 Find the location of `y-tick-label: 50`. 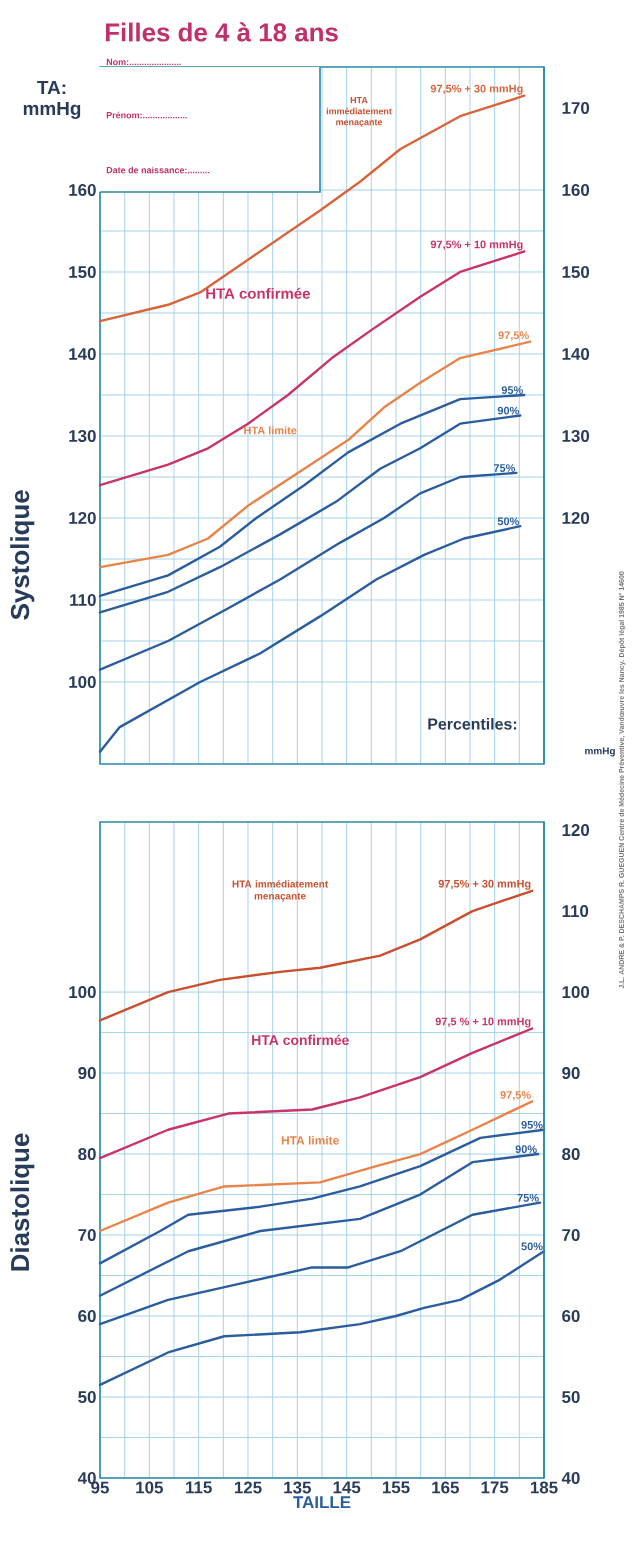

y-tick-label: 50 is located at coordinates (87, 1397).